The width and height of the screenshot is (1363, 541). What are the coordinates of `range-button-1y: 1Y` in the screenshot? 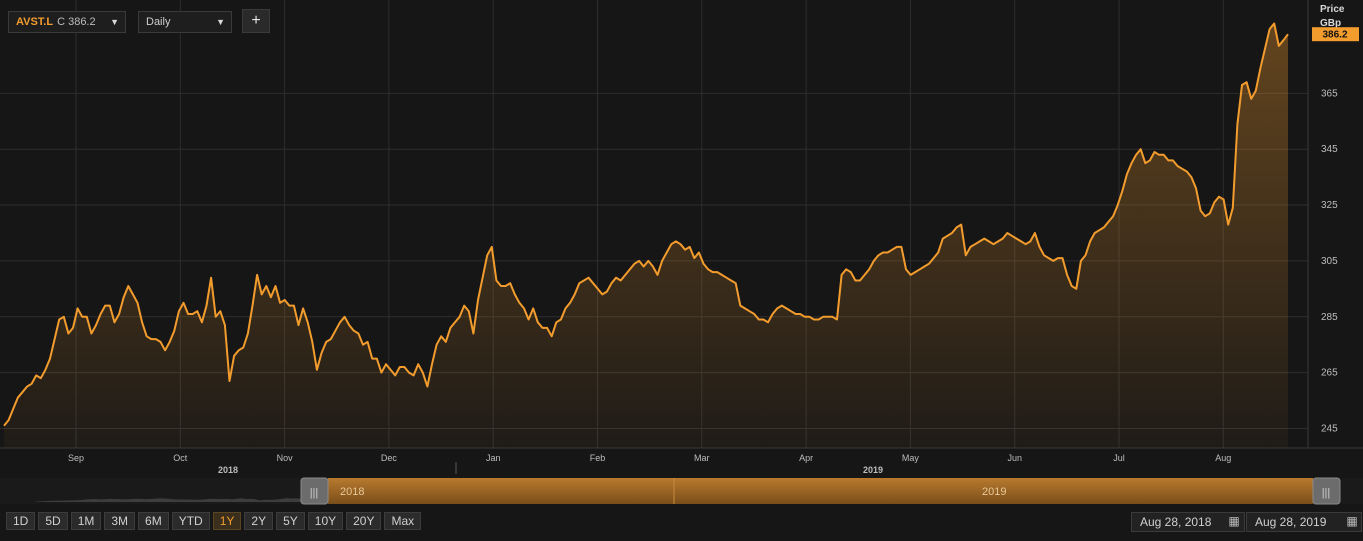 It's located at (227, 521).